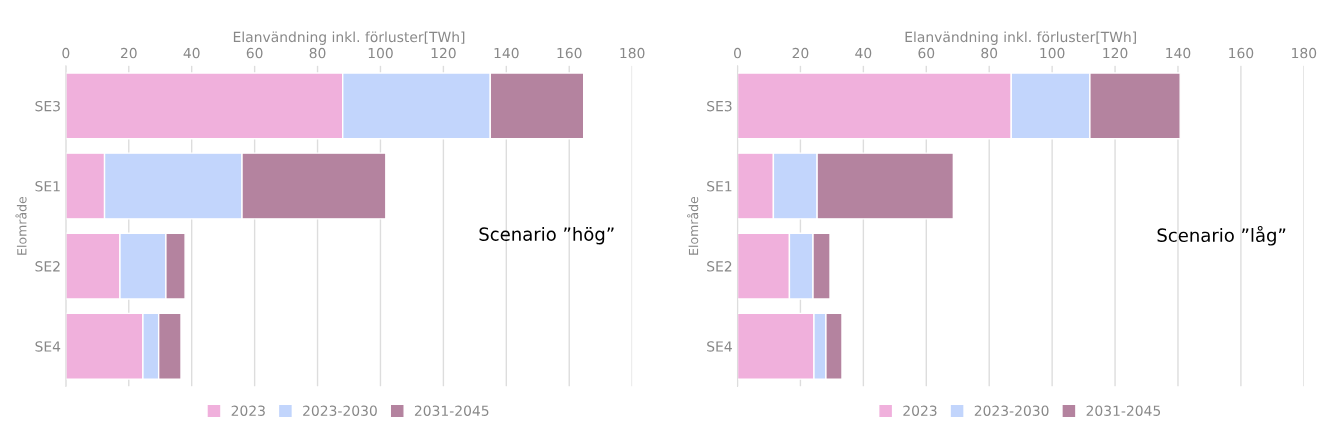 Image resolution: width=1317 pixels, height=439 pixels. Describe the element at coordinates (1221, 235) in the screenshot. I see `annotation: Scenario ”låg”` at that location.